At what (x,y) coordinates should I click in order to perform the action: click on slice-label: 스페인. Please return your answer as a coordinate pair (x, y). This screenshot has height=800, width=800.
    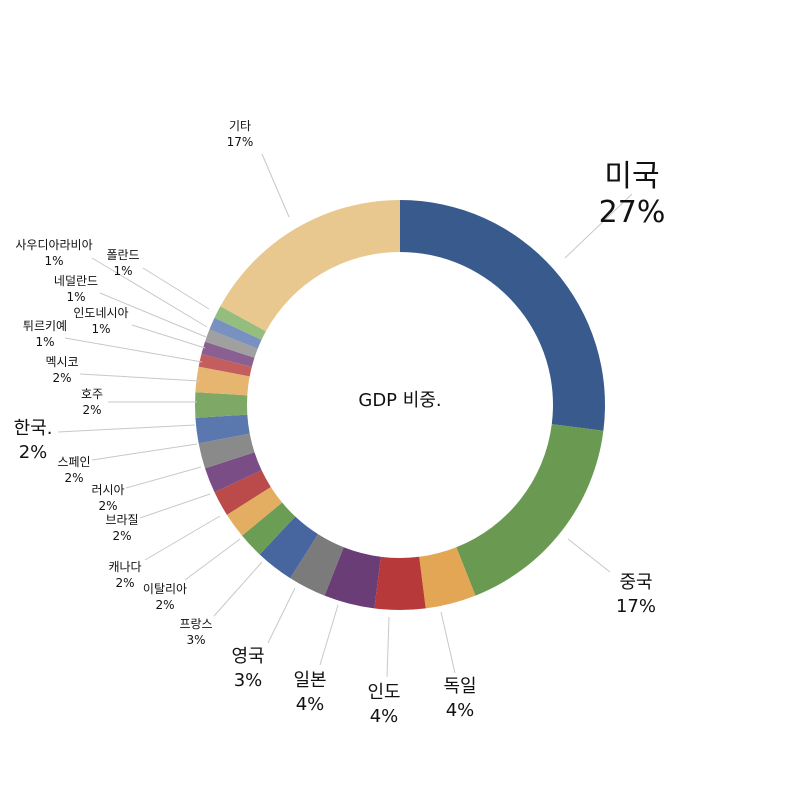
    Looking at the image, I should click on (73, 462).